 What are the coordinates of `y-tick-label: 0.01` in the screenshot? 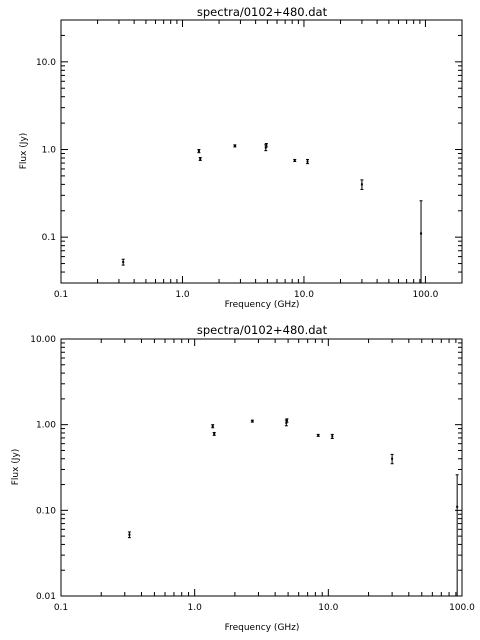 It's located at (46, 597).